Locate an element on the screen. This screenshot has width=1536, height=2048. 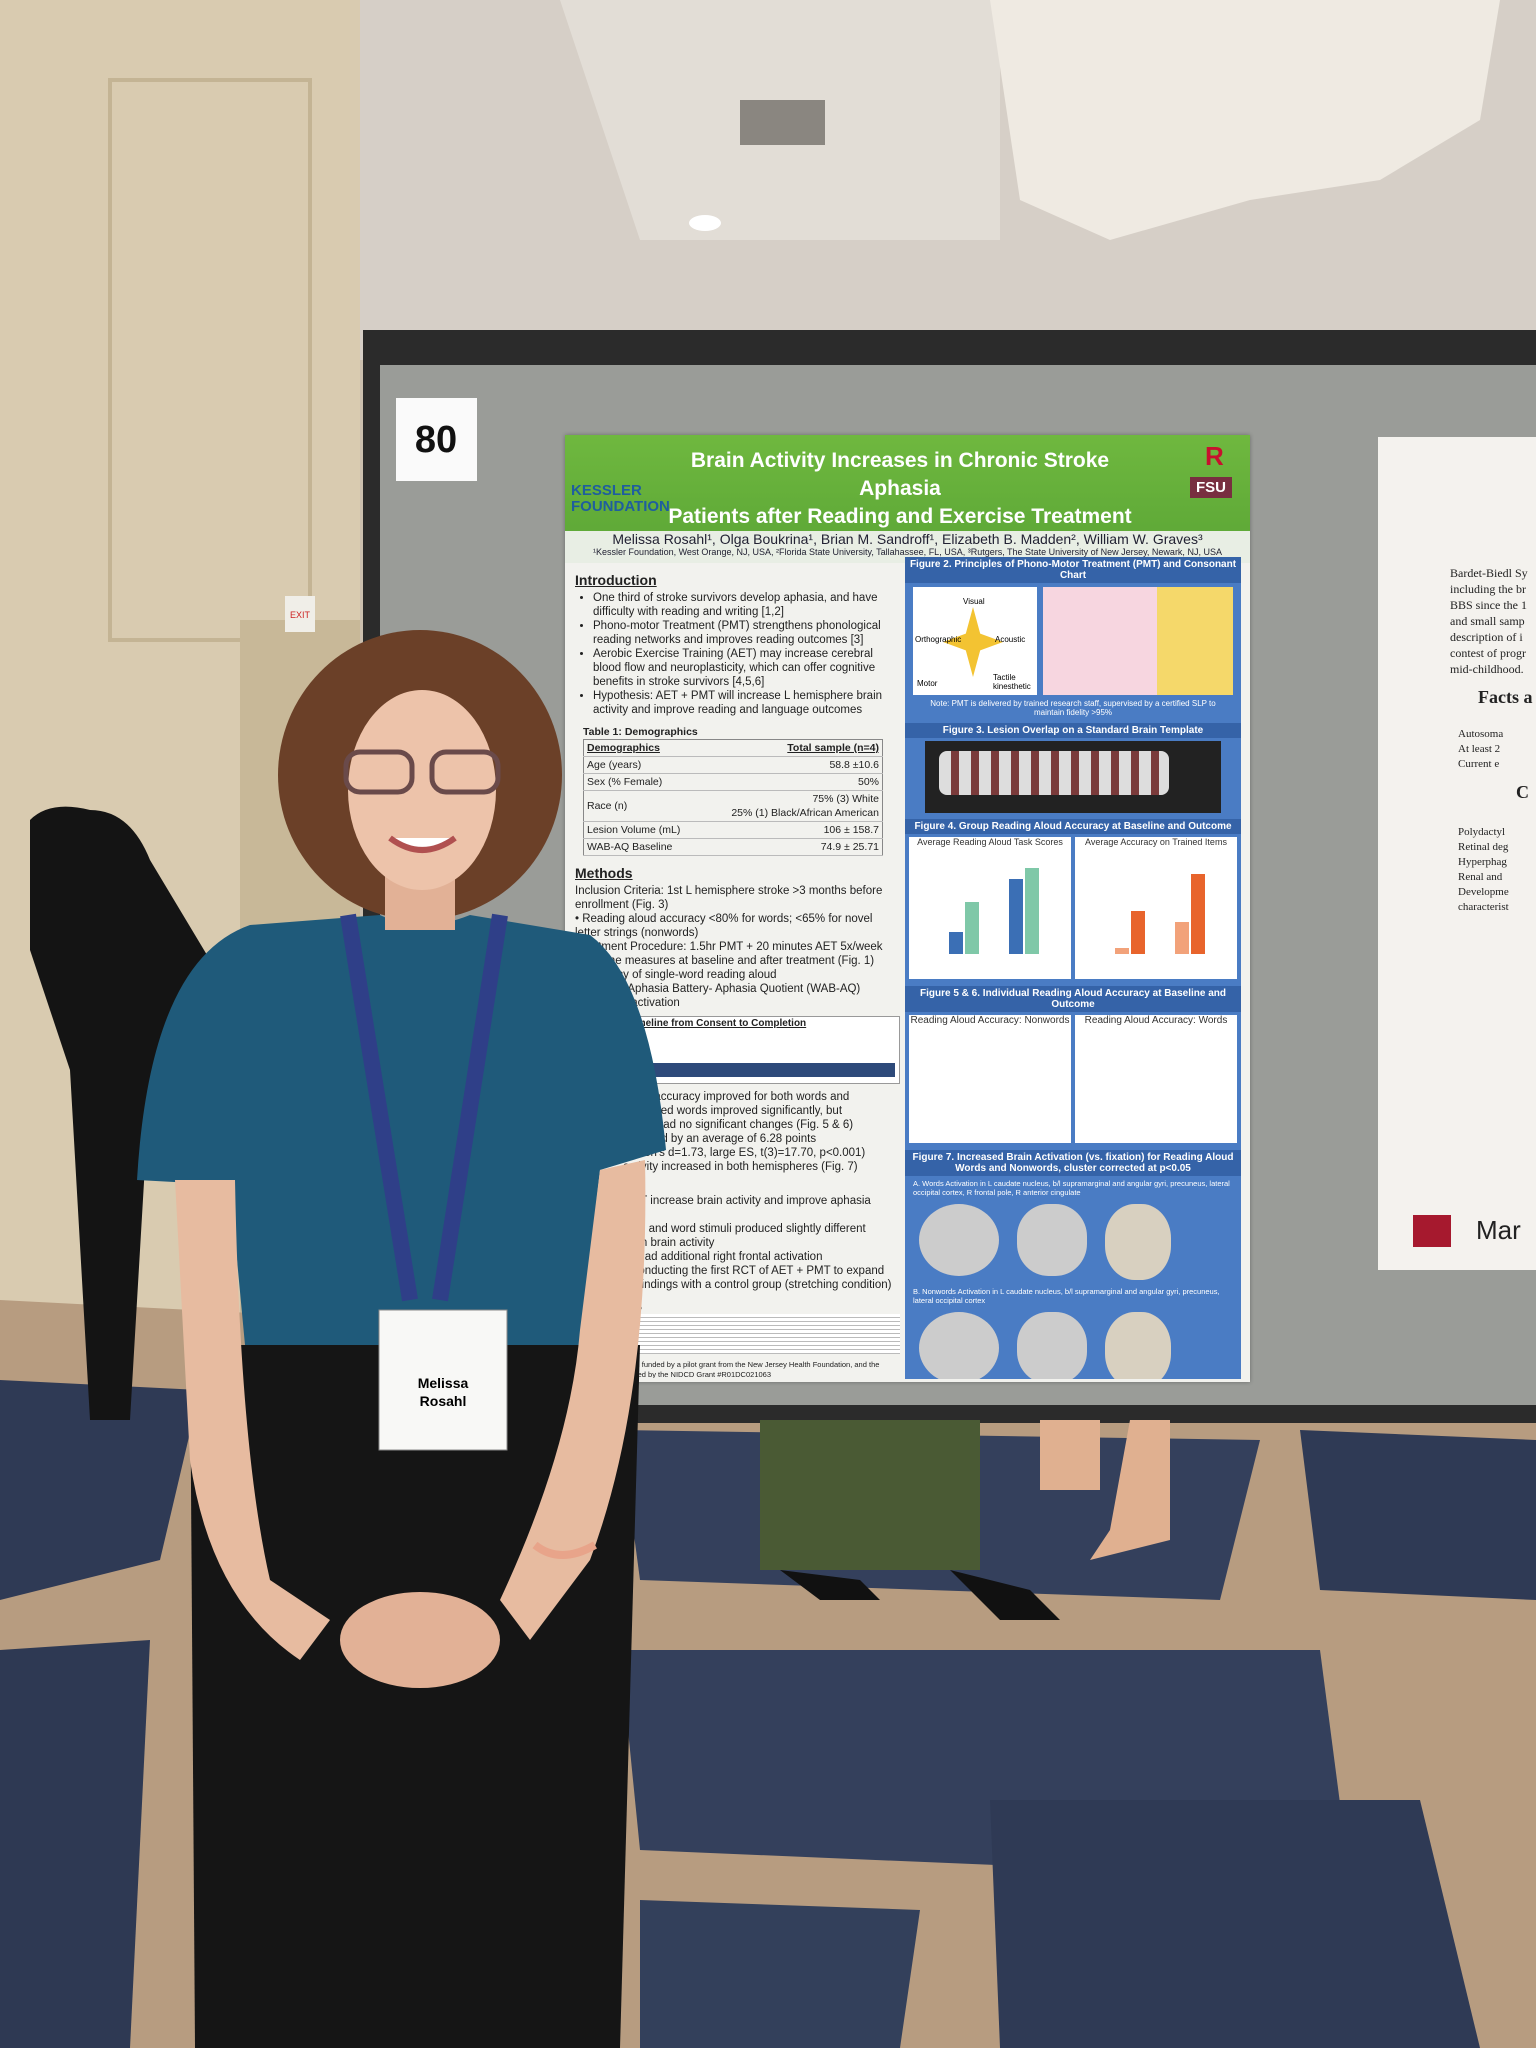
timeline-bar is located at coordinates (755, 1070).